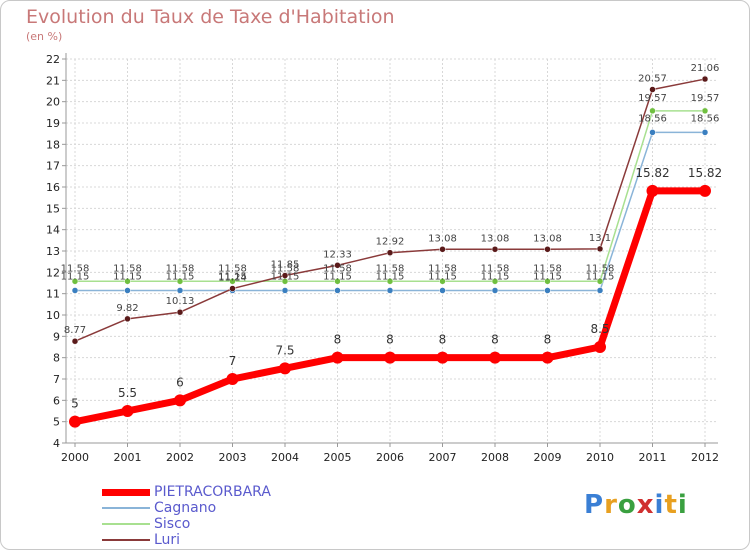  Describe the element at coordinates (284, 350) in the screenshot. I see `data-label-pietracorbara: 7.5` at that location.